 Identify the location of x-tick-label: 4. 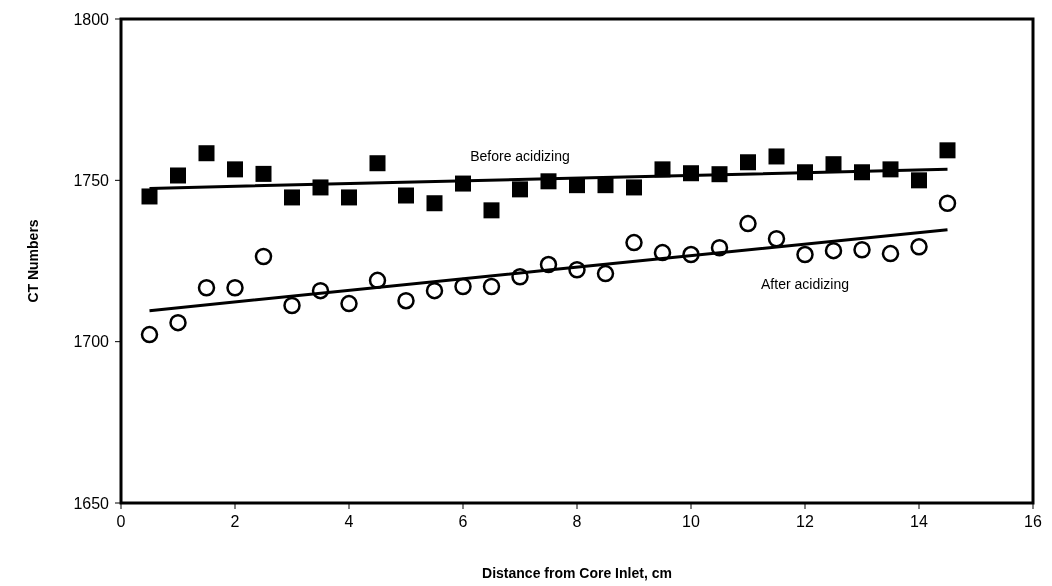
(349, 521).